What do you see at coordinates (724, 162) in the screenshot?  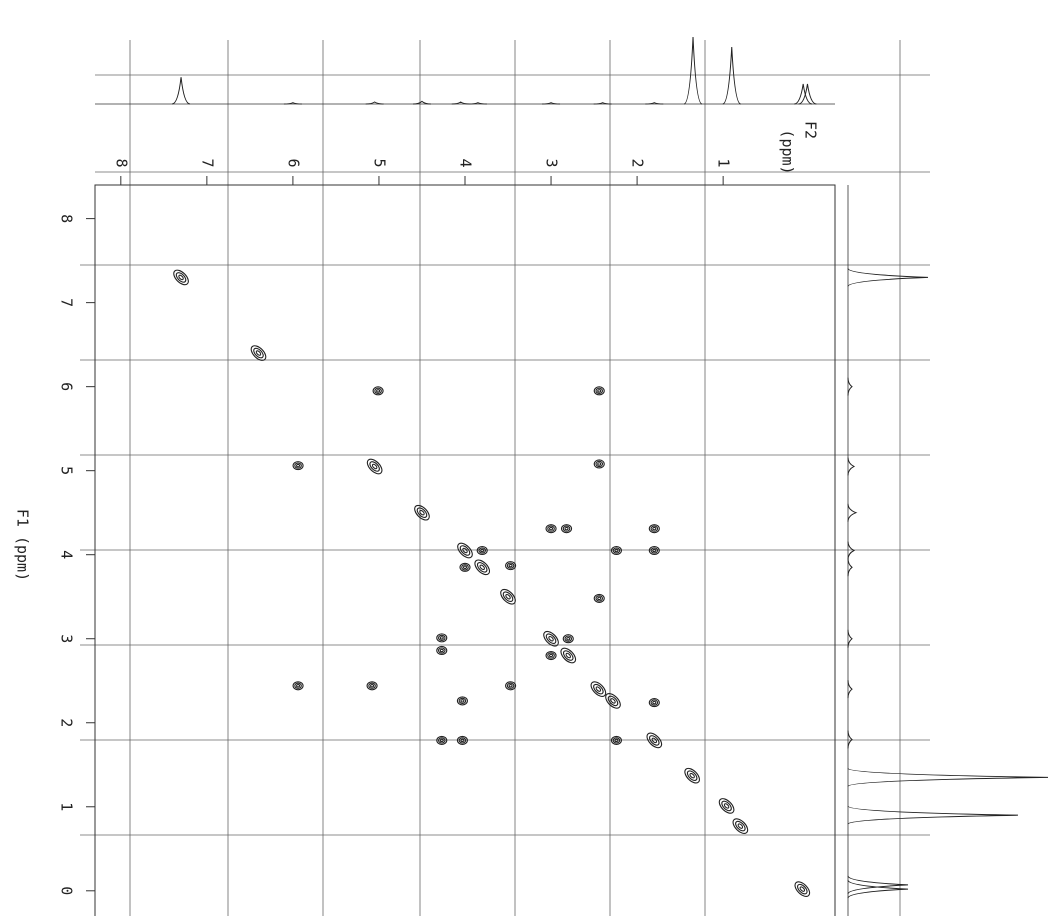 I see `x-tick-label: 1` at bounding box center [724, 162].